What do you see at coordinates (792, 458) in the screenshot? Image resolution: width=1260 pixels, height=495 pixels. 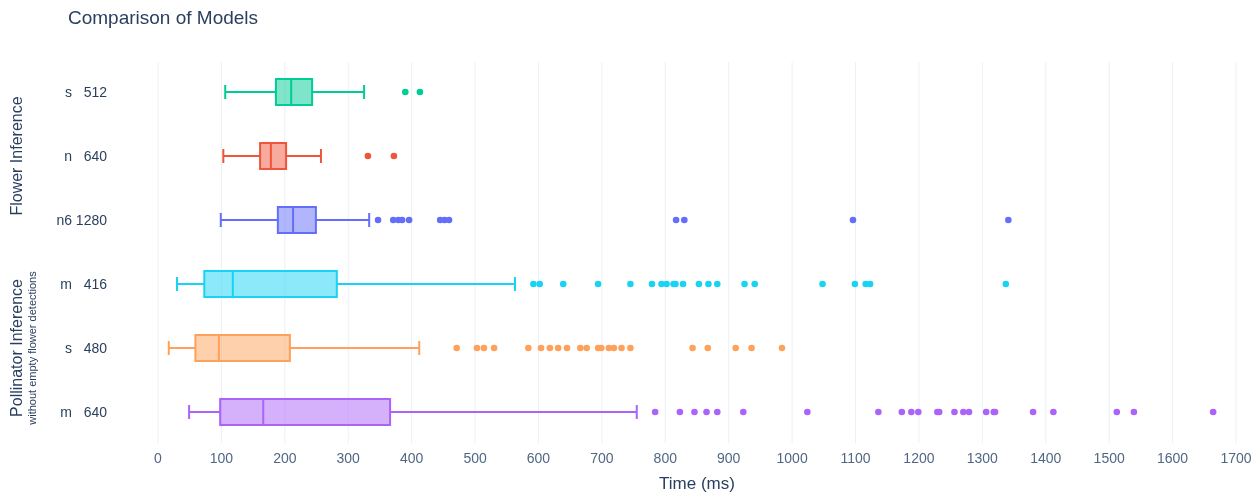 I see `x-tick-label: 1000` at bounding box center [792, 458].